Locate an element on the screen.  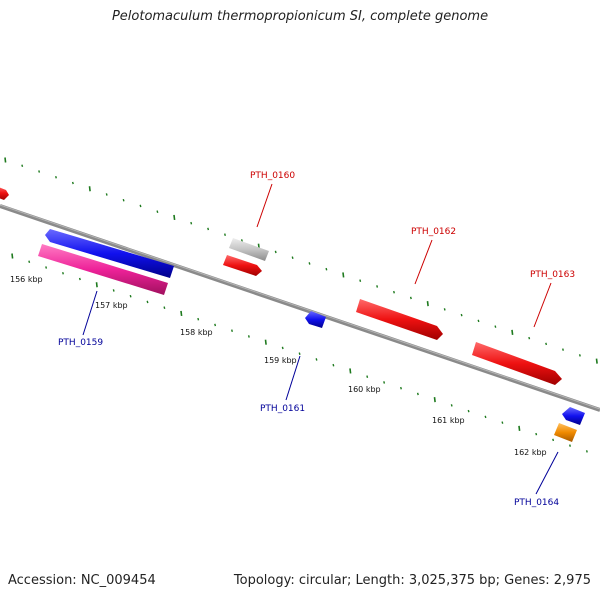
gene-label-pth0159: PTH_0159 is located at coordinates (80, 343).